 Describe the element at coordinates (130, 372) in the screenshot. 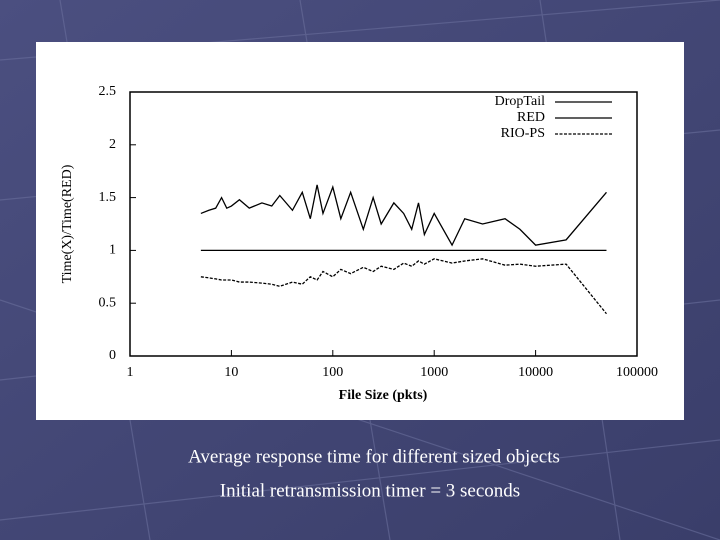

I see `x-tick-label: 1` at that location.